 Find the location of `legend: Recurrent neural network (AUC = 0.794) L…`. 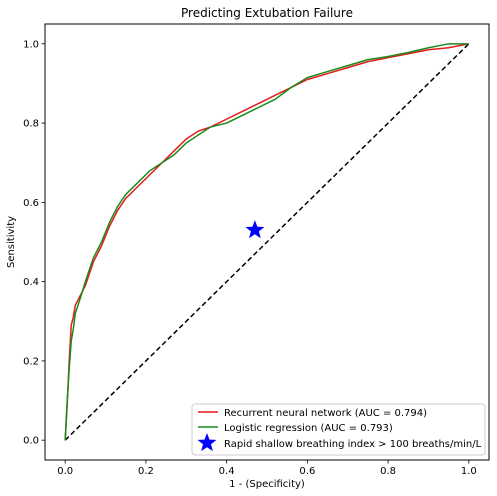

legend: Recurrent neural network (AUC = 0.794) L… is located at coordinates (338, 429).